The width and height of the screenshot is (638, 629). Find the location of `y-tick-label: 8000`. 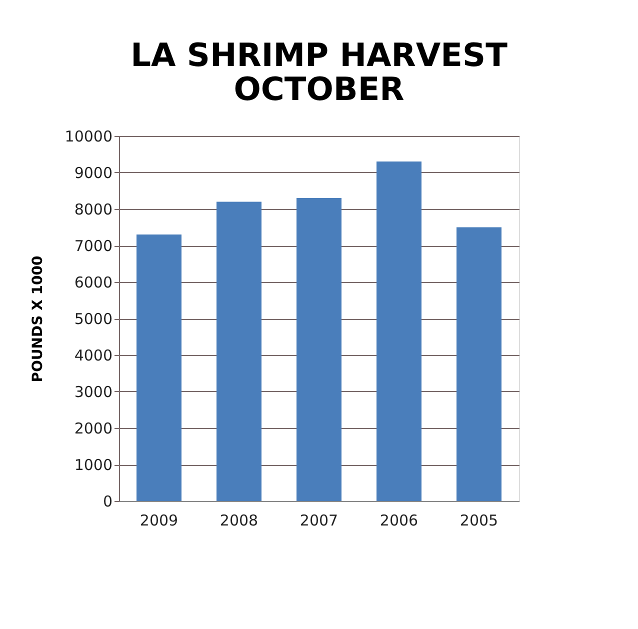

y-tick-label: 8000 is located at coordinates (93, 209).